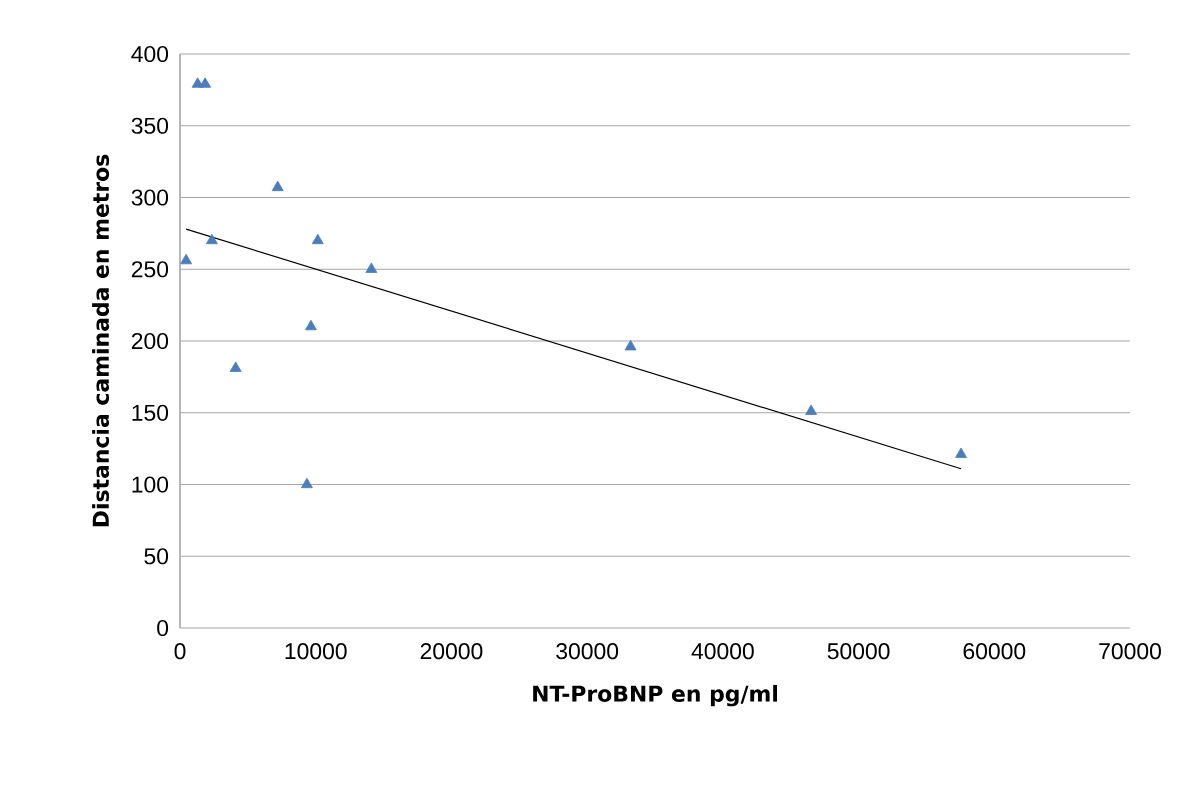  I want to click on x-tick-label: 0, so click(180, 651).